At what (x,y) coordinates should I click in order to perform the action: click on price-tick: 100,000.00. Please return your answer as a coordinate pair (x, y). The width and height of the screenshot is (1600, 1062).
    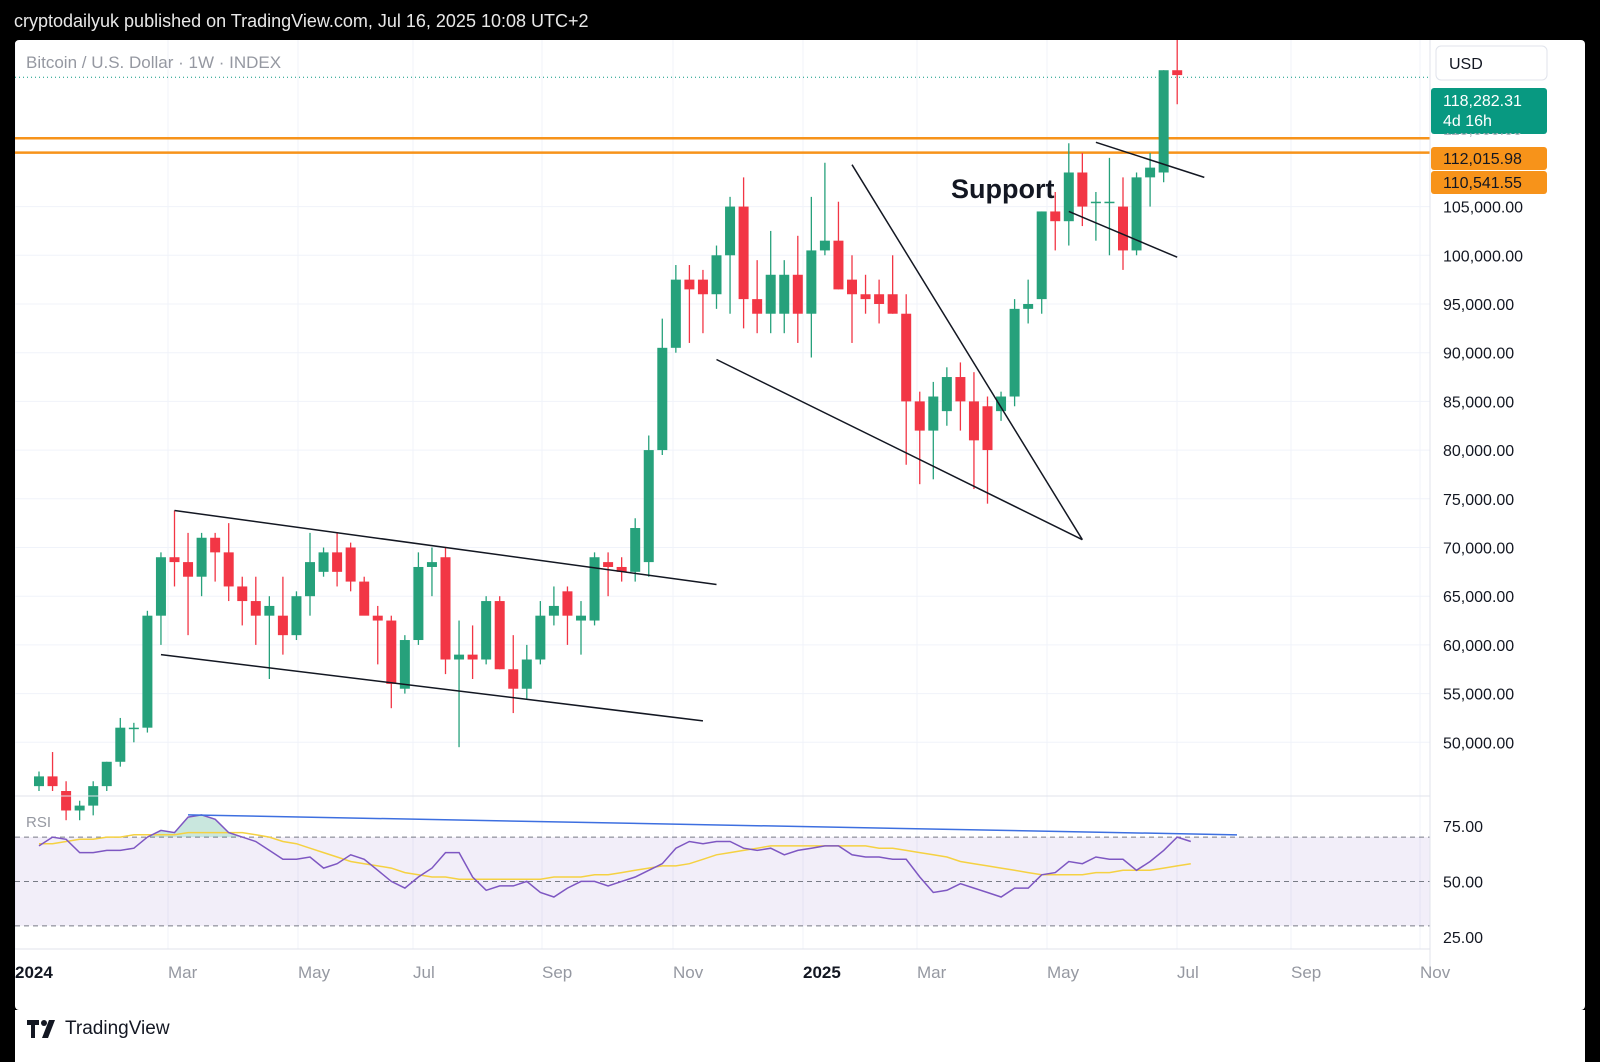
    Looking at the image, I should click on (1483, 256).